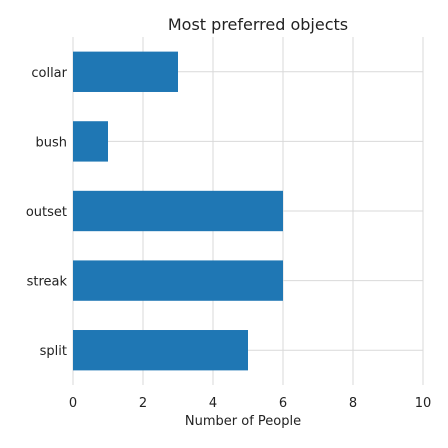 The height and width of the screenshot is (448, 448). What do you see at coordinates (49, 73) in the screenshot?
I see `y-tick-label: collar` at bounding box center [49, 73].